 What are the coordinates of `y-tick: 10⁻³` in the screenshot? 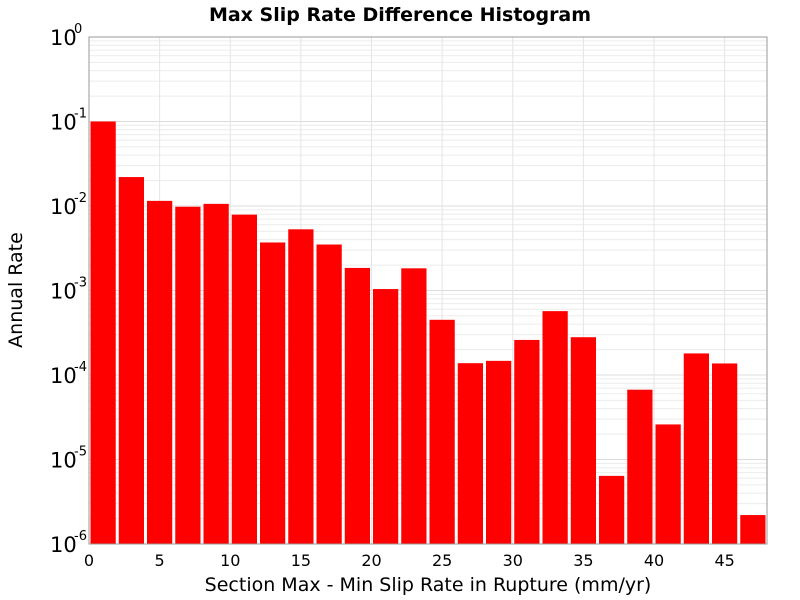 It's located at (68, 290).